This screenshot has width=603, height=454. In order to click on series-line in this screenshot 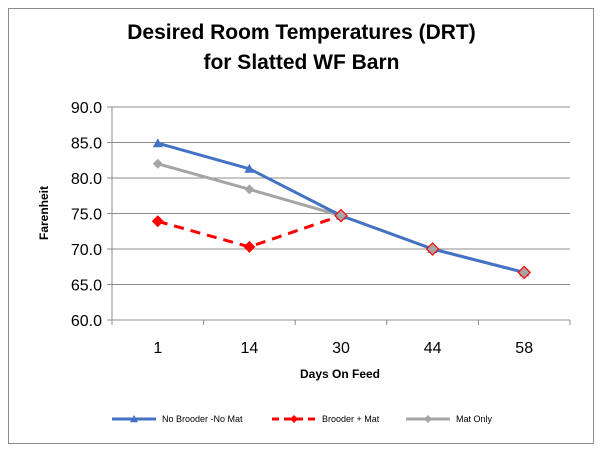, I will do `click(249, 231)`.